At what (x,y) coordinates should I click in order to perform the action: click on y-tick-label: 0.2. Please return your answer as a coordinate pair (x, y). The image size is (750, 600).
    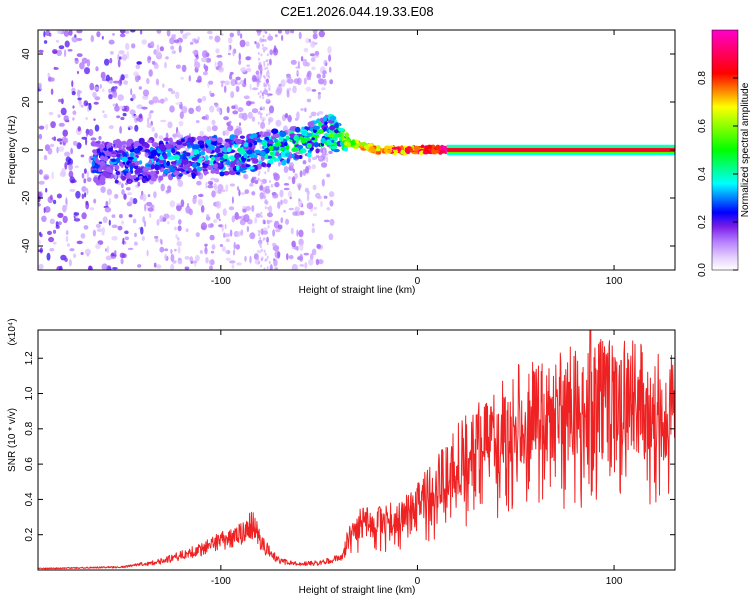
    Looking at the image, I should click on (29, 534).